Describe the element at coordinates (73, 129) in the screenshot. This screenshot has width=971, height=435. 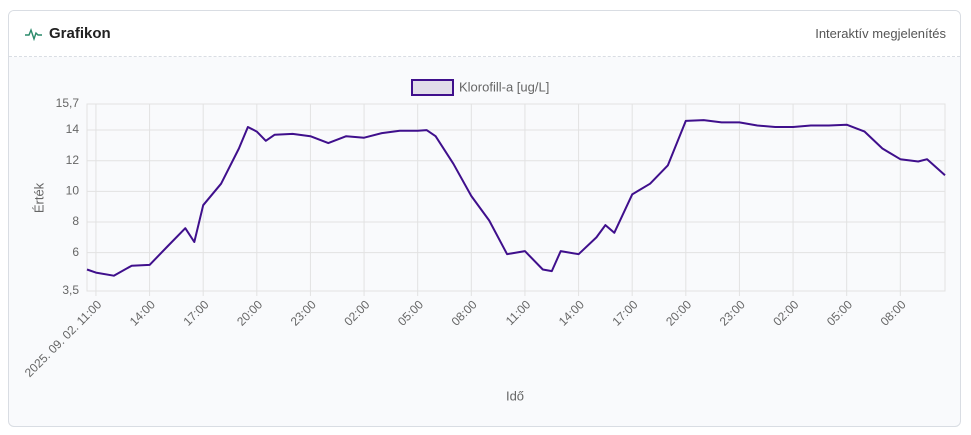
I see `y-tick-label: 14` at that location.